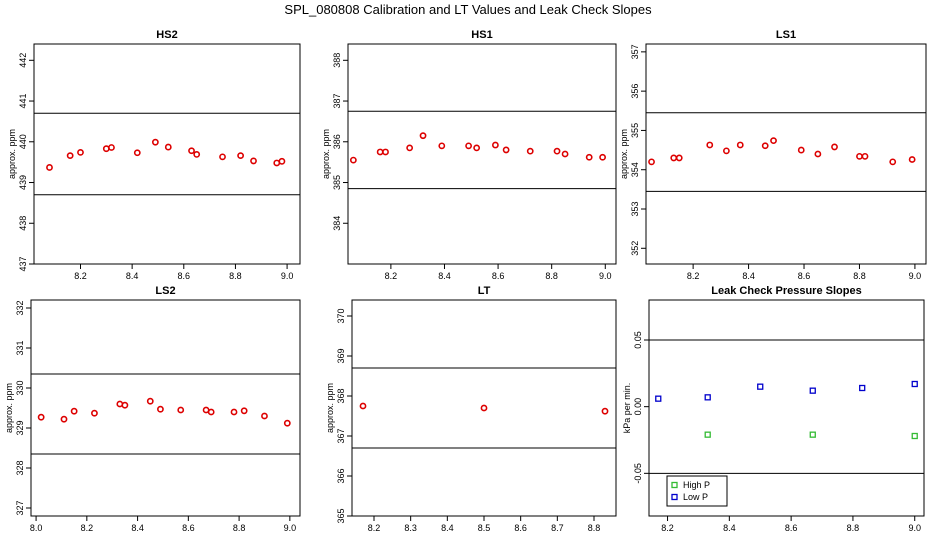  Describe the element at coordinates (638, 473) in the screenshot. I see `y-tick-label: -0.05` at that location.